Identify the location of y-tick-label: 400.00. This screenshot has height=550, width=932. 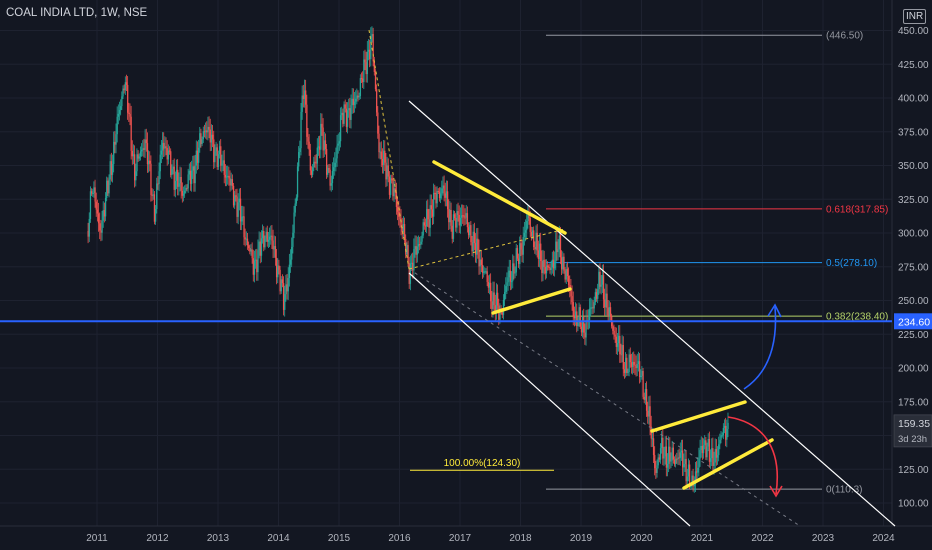
(913, 99).